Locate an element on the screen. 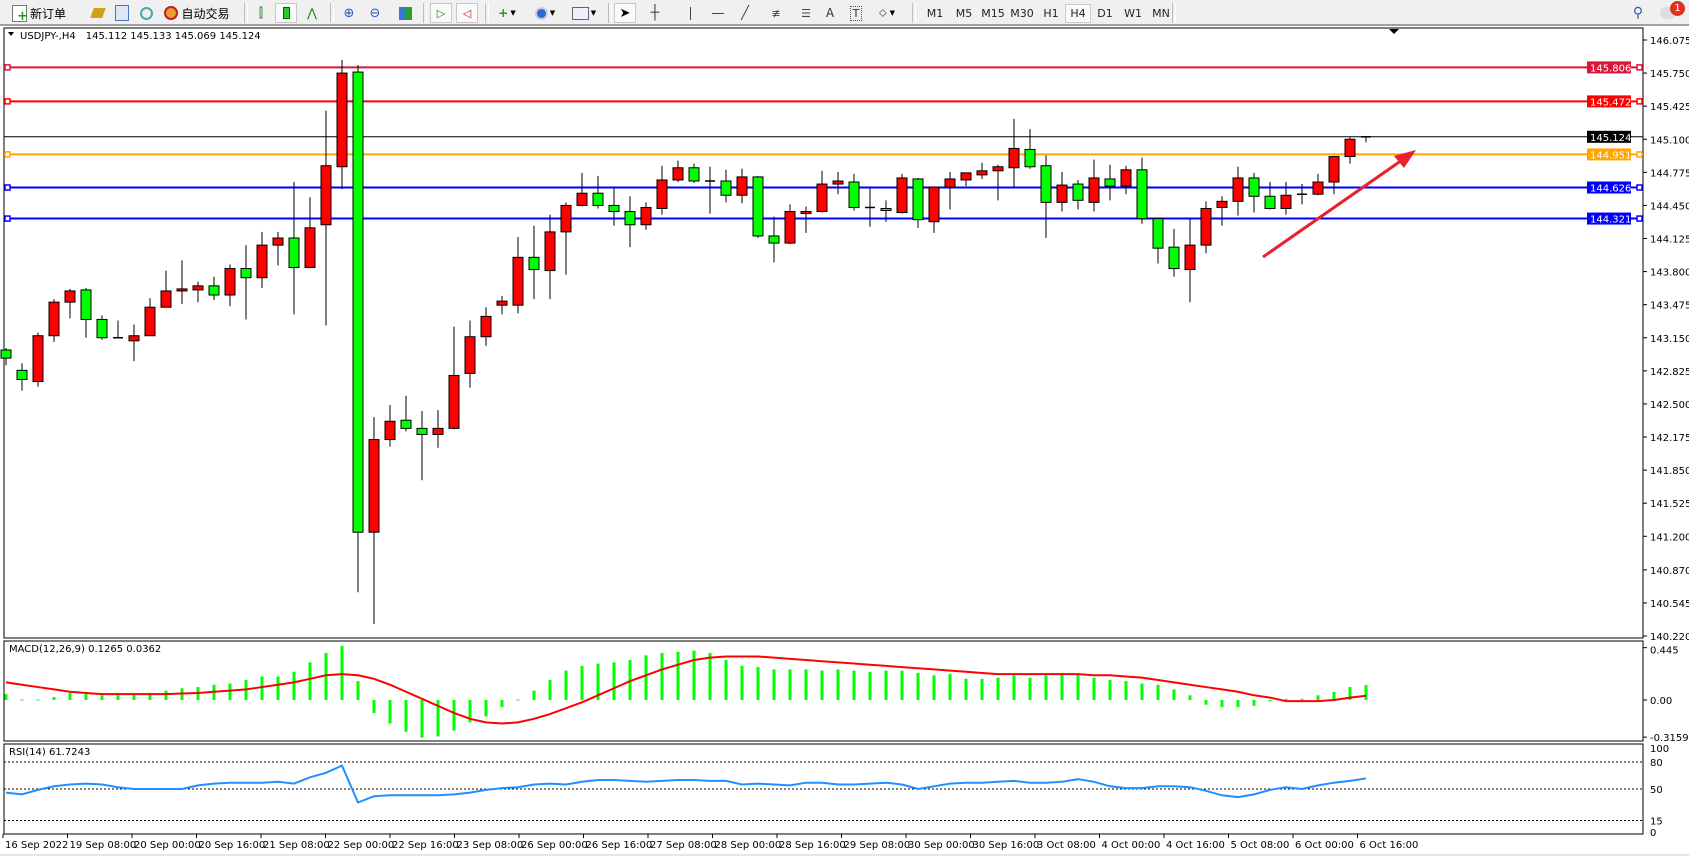 This screenshot has height=857, width=1689. fibo-fan-button: ☰ is located at coordinates (806, 13).